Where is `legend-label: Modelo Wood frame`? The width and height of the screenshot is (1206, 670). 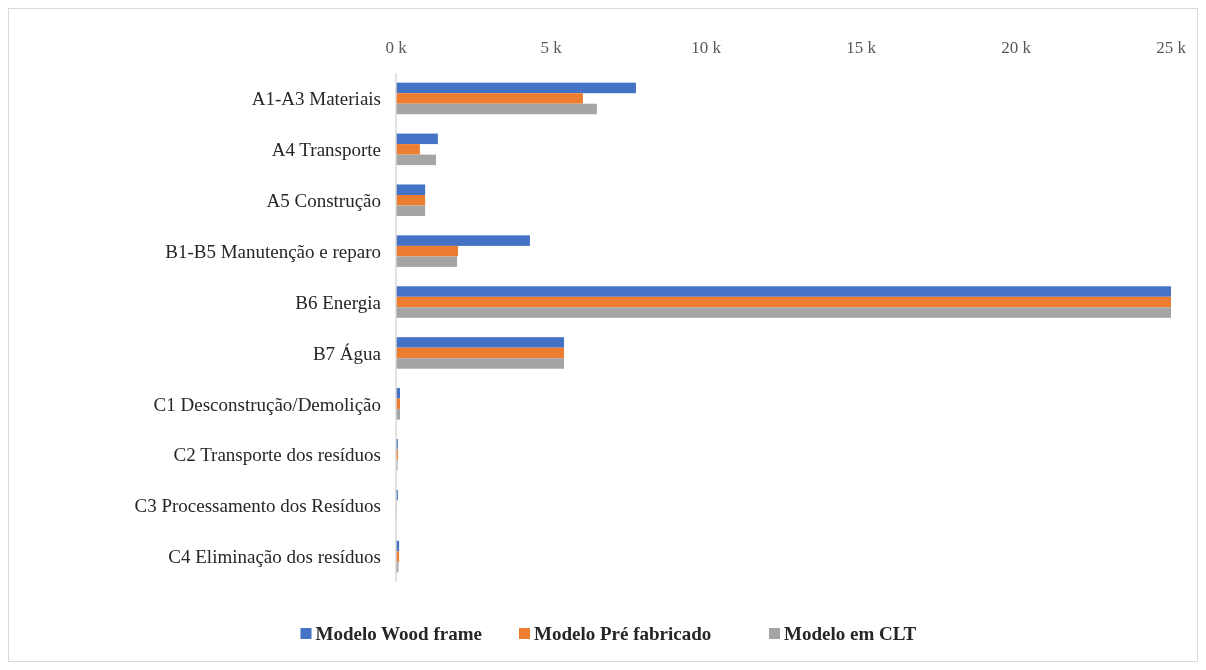 legend-label: Modelo Wood frame is located at coordinates (398, 634).